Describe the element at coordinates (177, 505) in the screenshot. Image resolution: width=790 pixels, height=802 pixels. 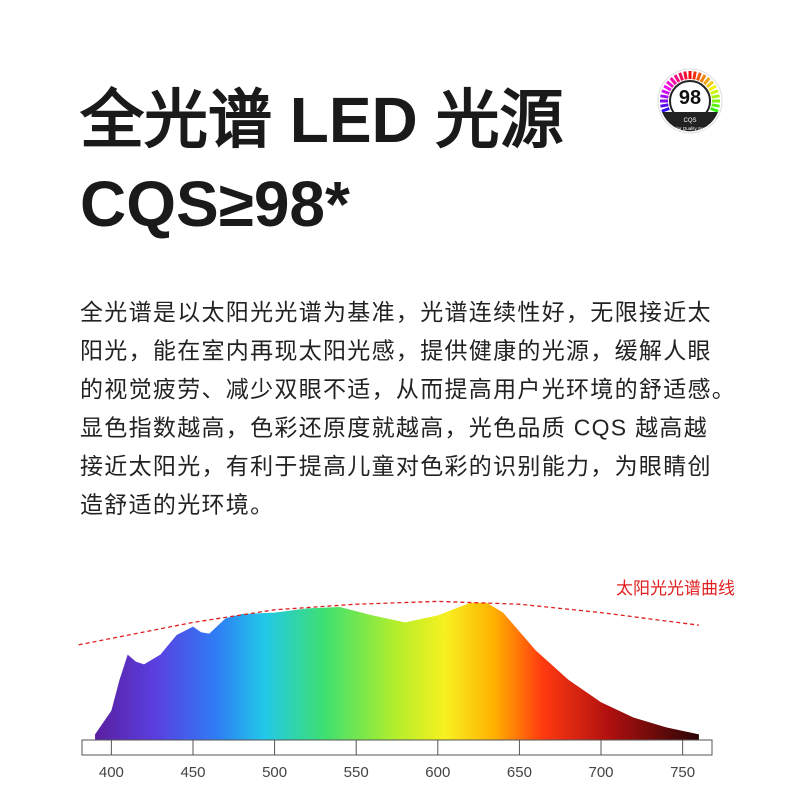
I see `paragraph-line: 造舒适的光环境。` at that location.